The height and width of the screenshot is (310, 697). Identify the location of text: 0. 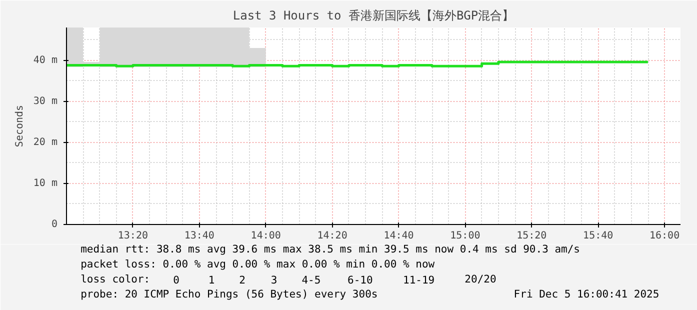
(176, 280).